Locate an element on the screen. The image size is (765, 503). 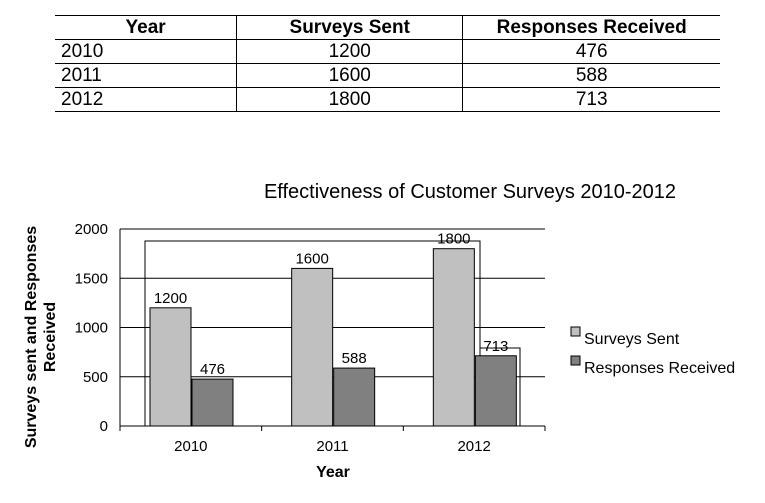
y-axis-label: Surveys sent and Responses Received is located at coordinates (41, 337).